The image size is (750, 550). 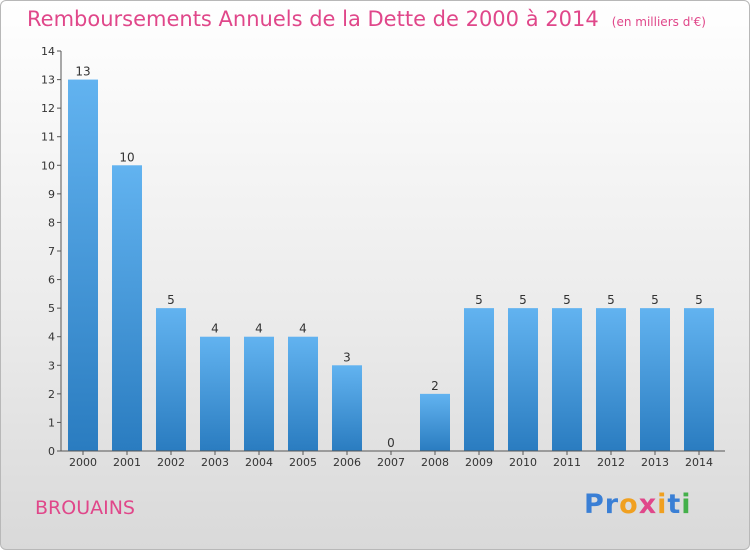 What do you see at coordinates (171, 462) in the screenshot?
I see `x-tick-label: 2002` at bounding box center [171, 462].